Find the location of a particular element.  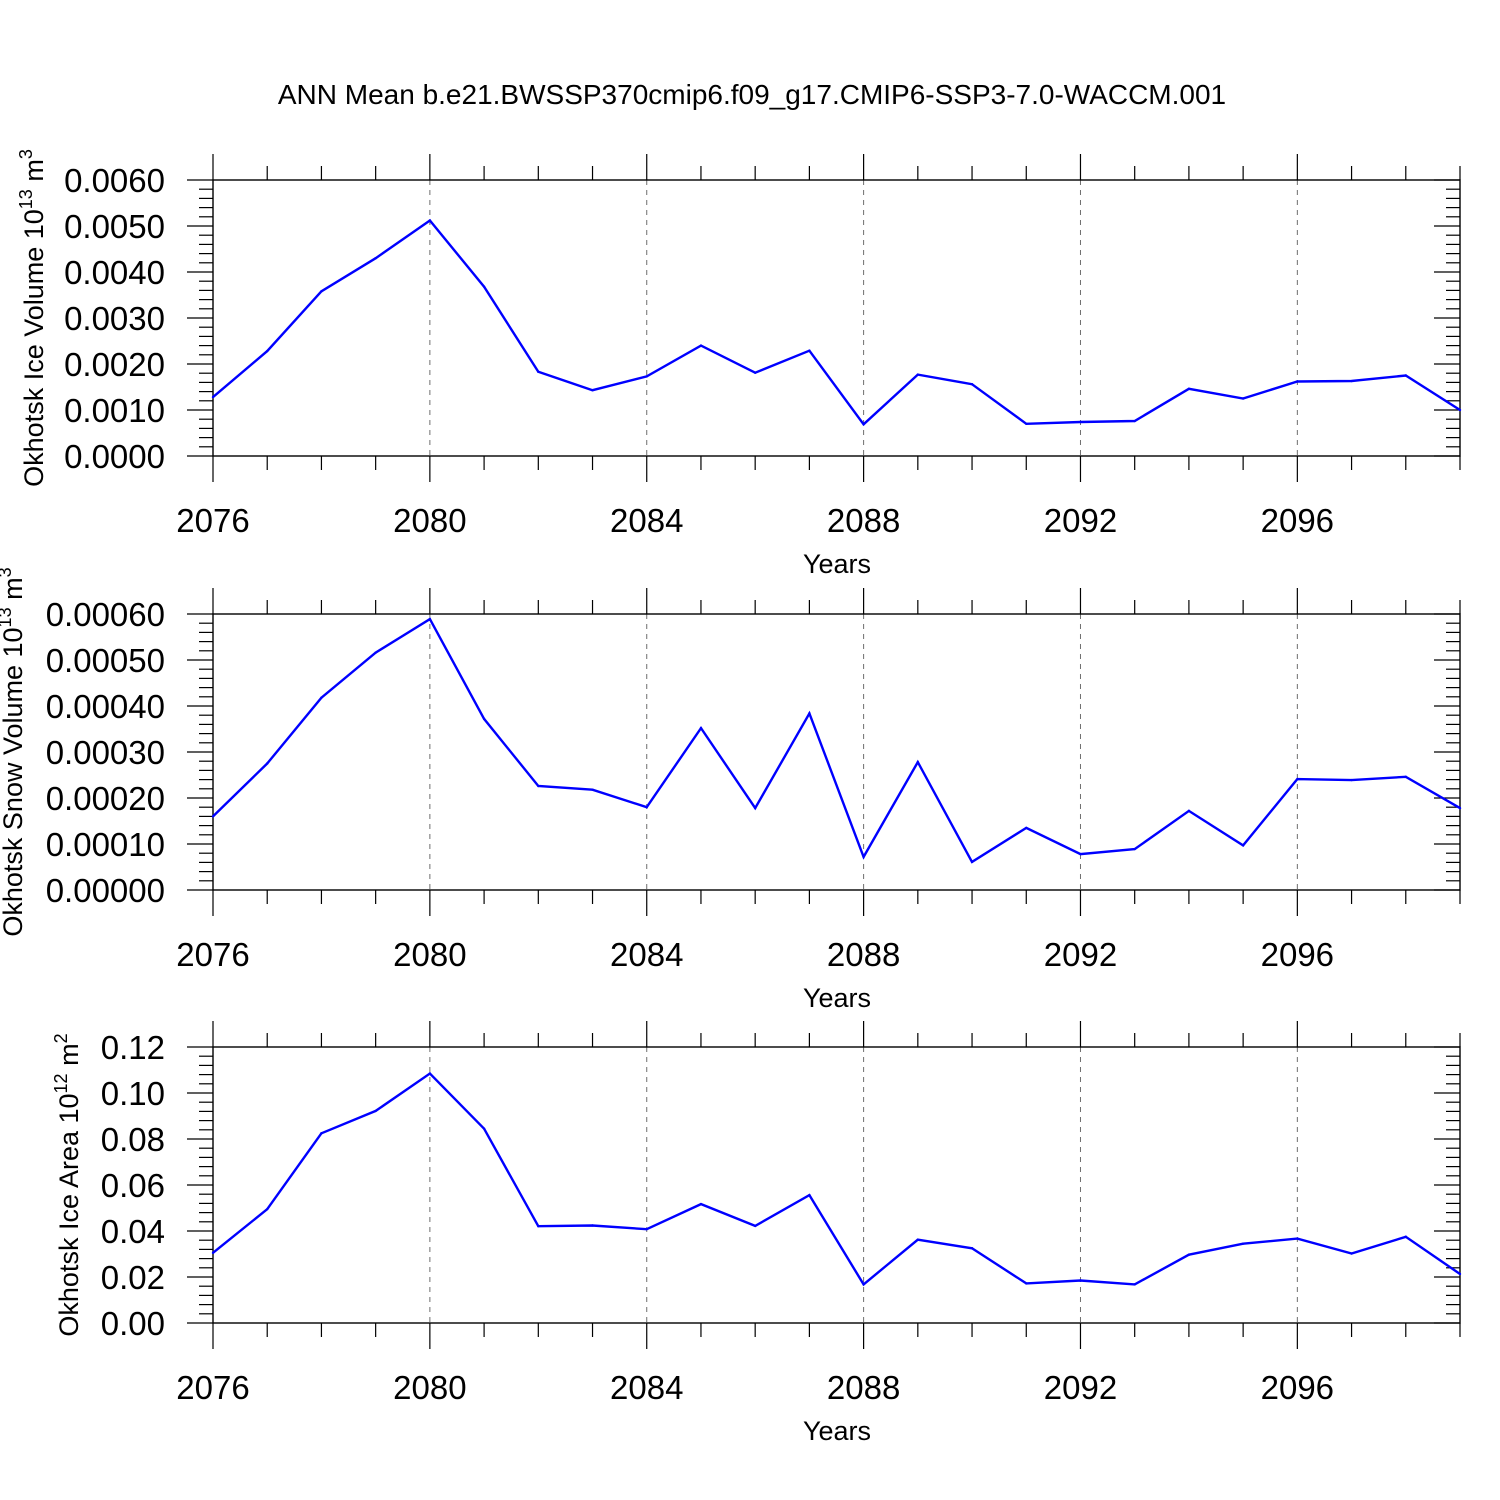

y-axis-title: Okhotsk Snow Volume 1013 m3 is located at coordinates (14, 751).